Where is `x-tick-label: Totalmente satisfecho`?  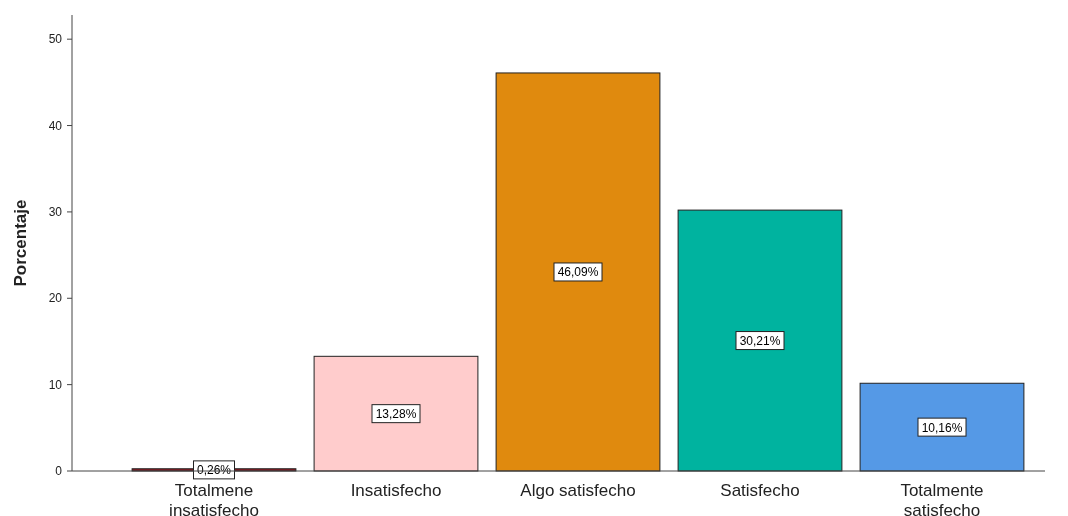 x-tick-label: Totalmente satisfecho is located at coordinates (942, 498).